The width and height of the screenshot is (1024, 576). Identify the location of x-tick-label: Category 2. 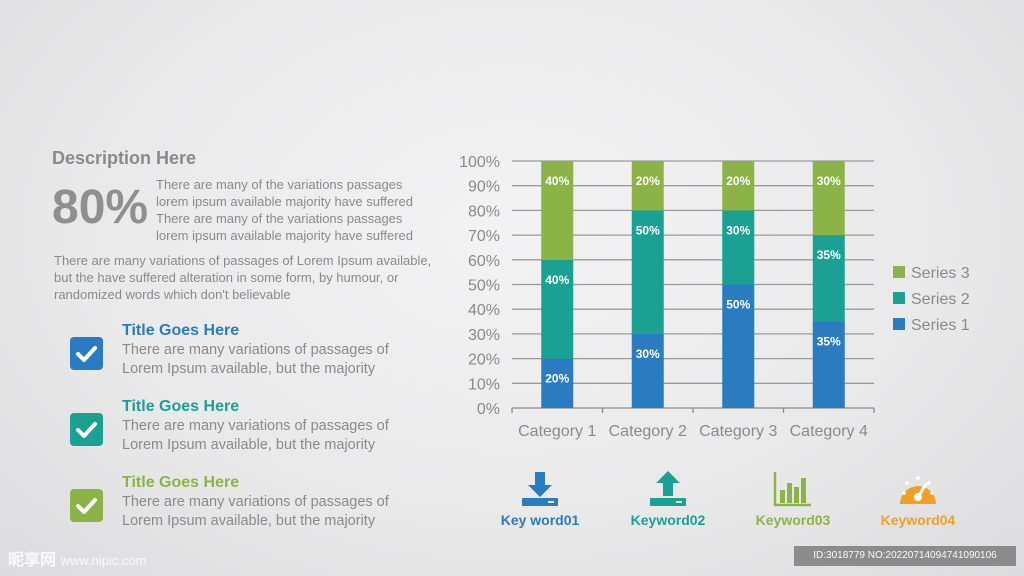
(648, 431).